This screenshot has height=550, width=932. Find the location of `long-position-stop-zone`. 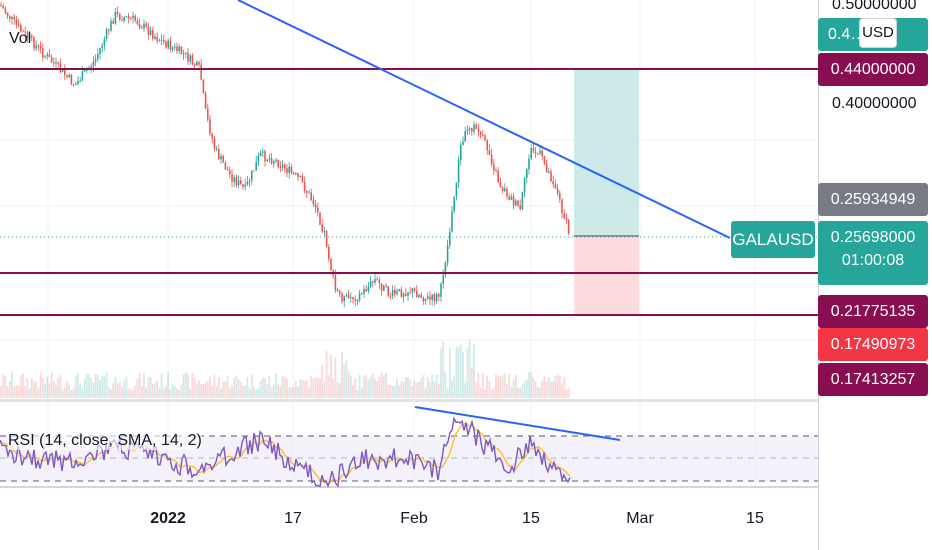

long-position-stop-zone is located at coordinates (606, 275).